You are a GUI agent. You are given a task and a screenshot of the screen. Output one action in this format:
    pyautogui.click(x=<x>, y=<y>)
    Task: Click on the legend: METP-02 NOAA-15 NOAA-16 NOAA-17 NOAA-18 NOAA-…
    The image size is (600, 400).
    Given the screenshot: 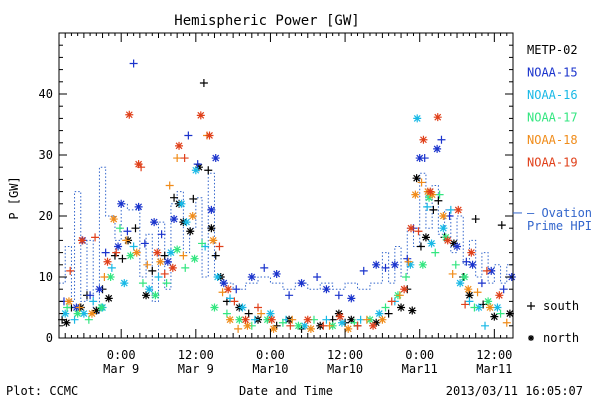 What is the action you would take?
    pyautogui.click(x=552, y=194)
    